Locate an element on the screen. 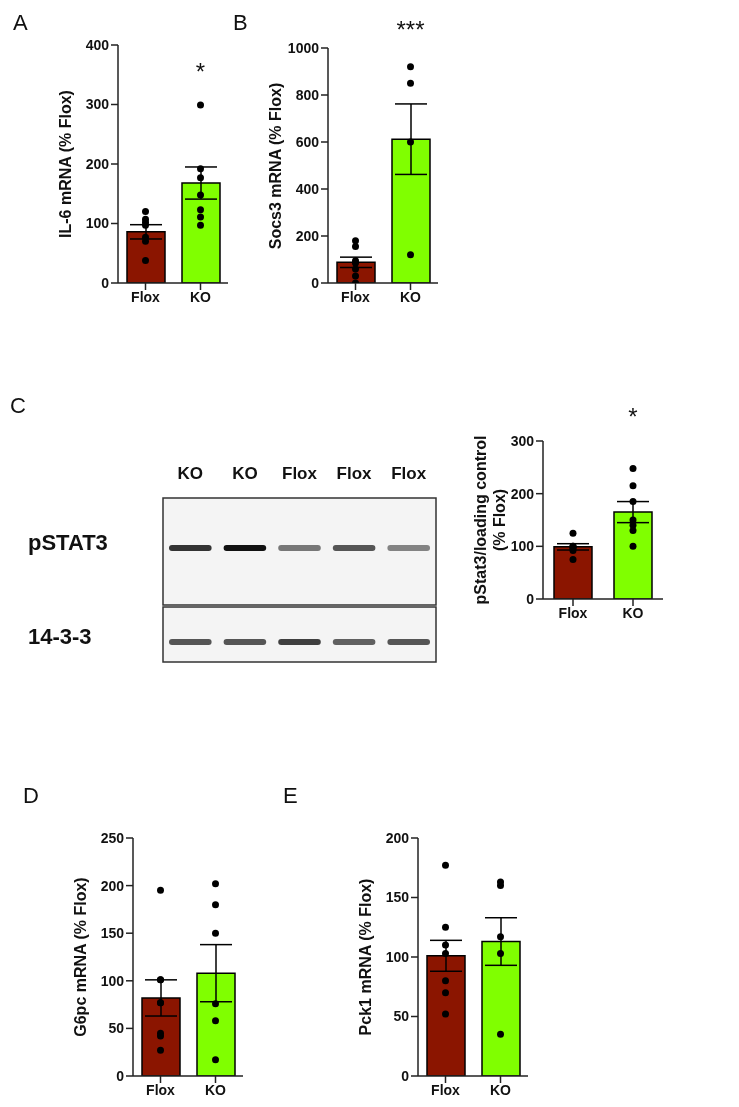 The width and height of the screenshot is (739, 1107). y-axis-title: Pck1 mRNA (% Flox) is located at coordinates (365, 957).